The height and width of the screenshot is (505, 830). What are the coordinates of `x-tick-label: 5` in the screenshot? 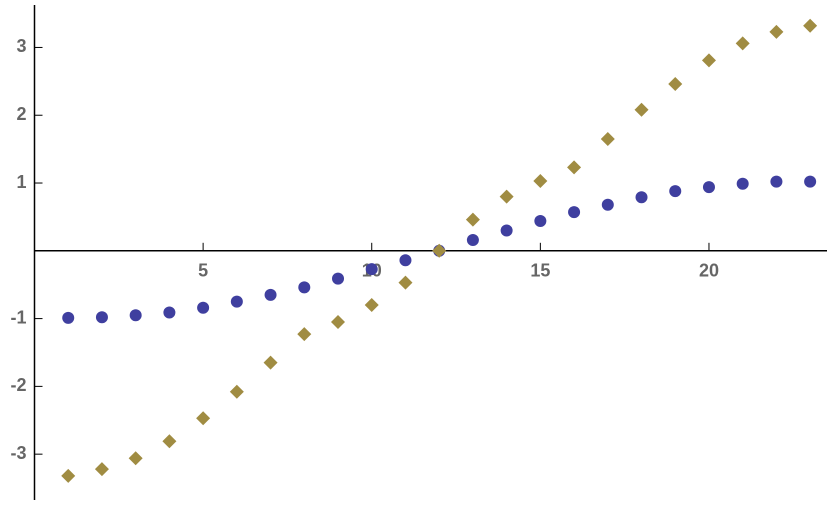 It's located at (203, 271).